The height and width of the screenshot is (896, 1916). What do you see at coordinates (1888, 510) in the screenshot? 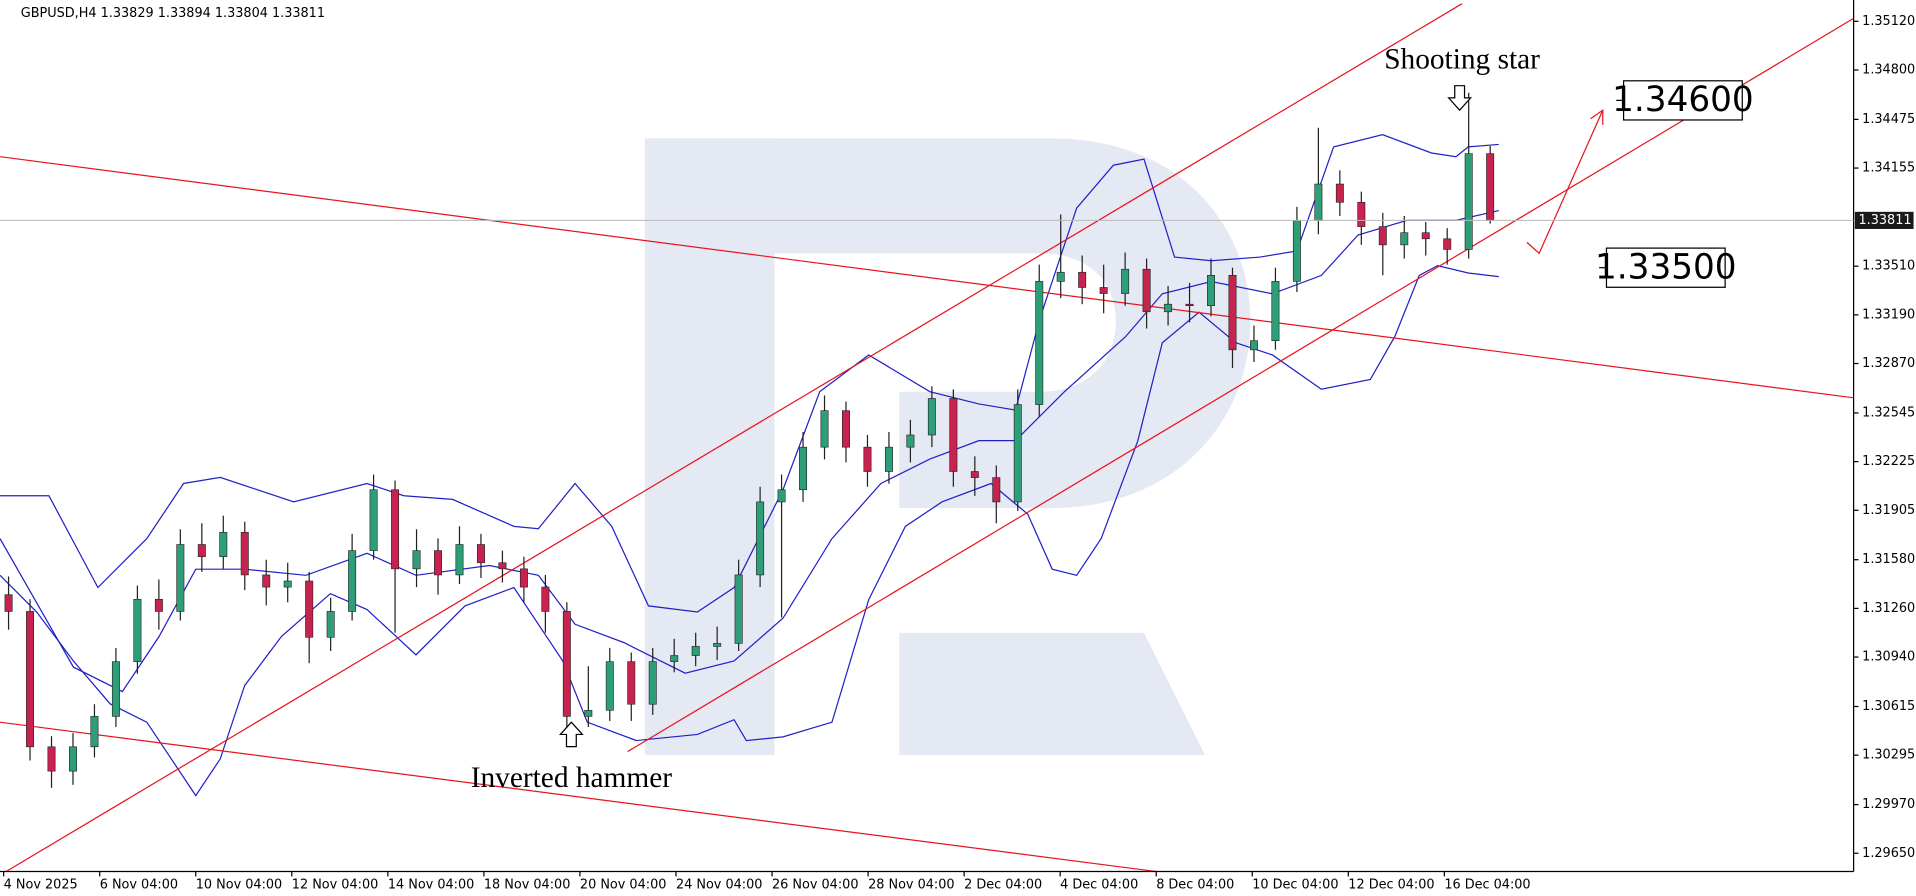
I see `y-tick-label: 1.31905` at bounding box center [1888, 510].